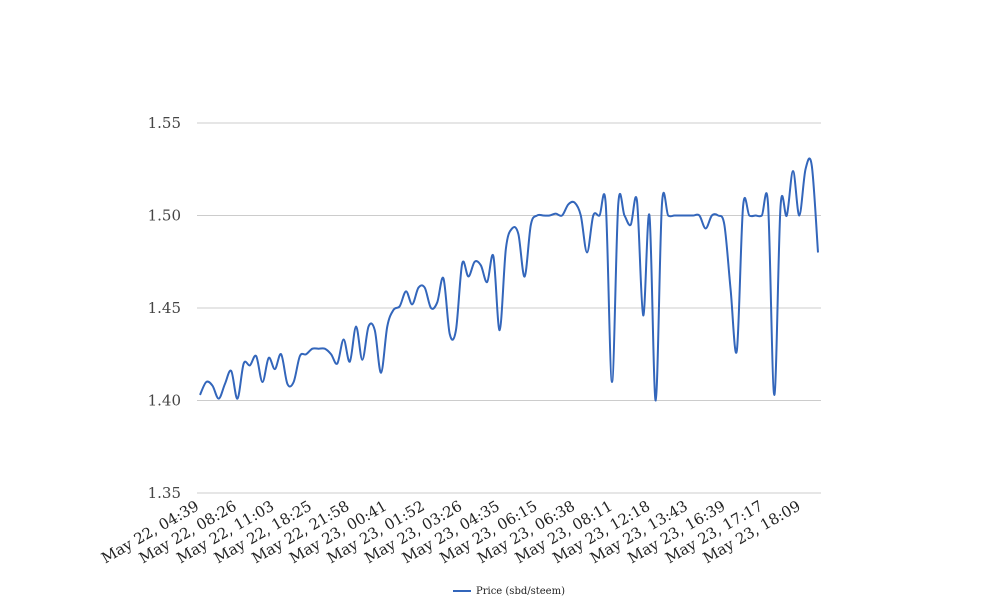  I want to click on y-tick-label: 1.55, so click(164, 123).